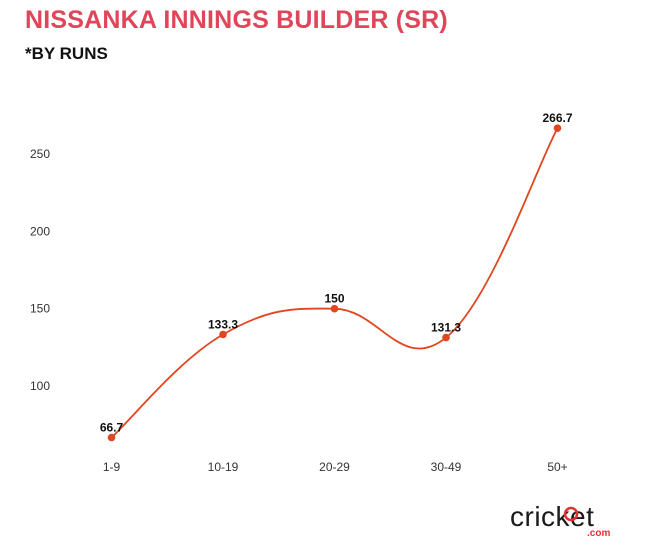 Image resolution: width=652 pixels, height=550 pixels. What do you see at coordinates (223, 467) in the screenshot?
I see `x-tick-label: 10-19` at bounding box center [223, 467].